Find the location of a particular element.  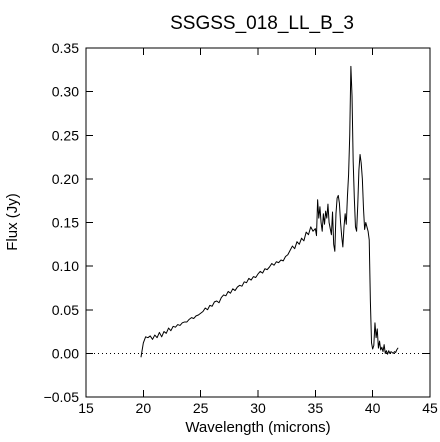

x-axis-tick-label: 15 is located at coordinates (86, 408).